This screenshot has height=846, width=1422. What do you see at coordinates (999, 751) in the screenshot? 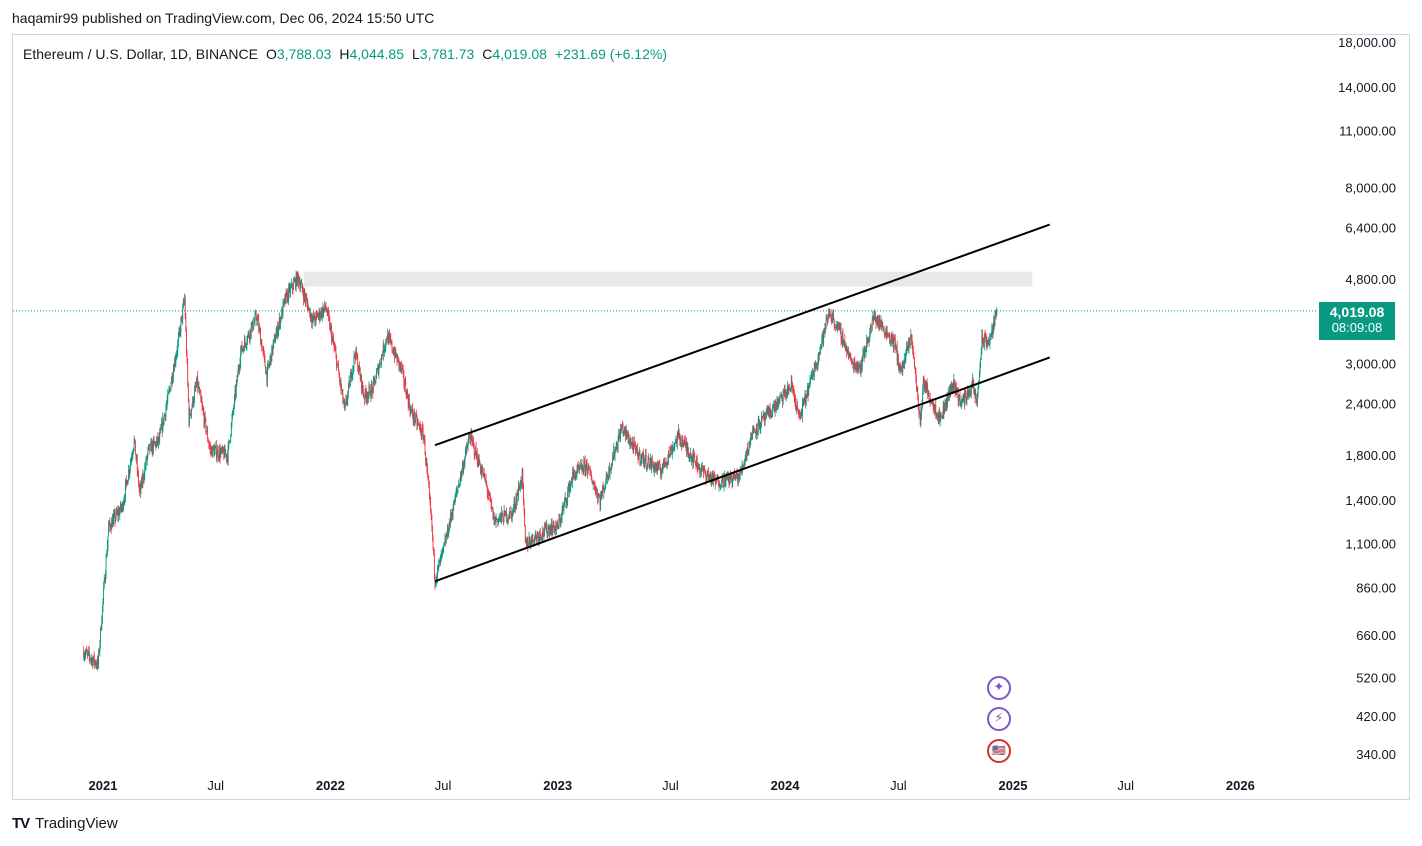
I see `us-flag-icon: 🇺🇸` at bounding box center [999, 751].